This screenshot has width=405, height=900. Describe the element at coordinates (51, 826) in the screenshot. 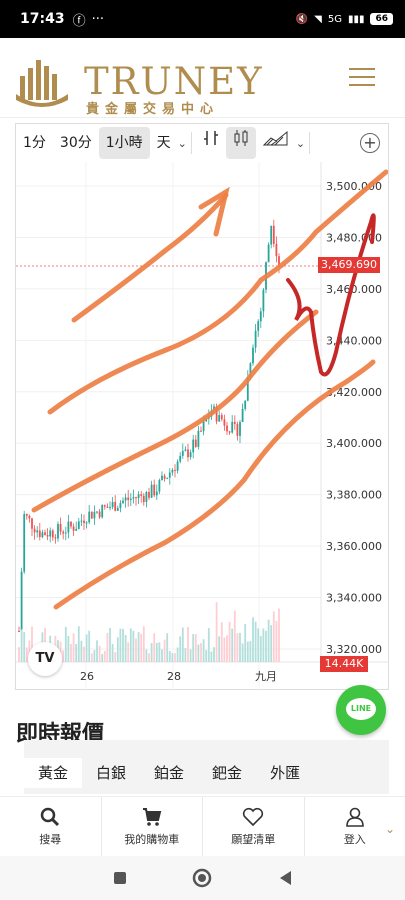

I see `nav-search: 搜尋` at that location.